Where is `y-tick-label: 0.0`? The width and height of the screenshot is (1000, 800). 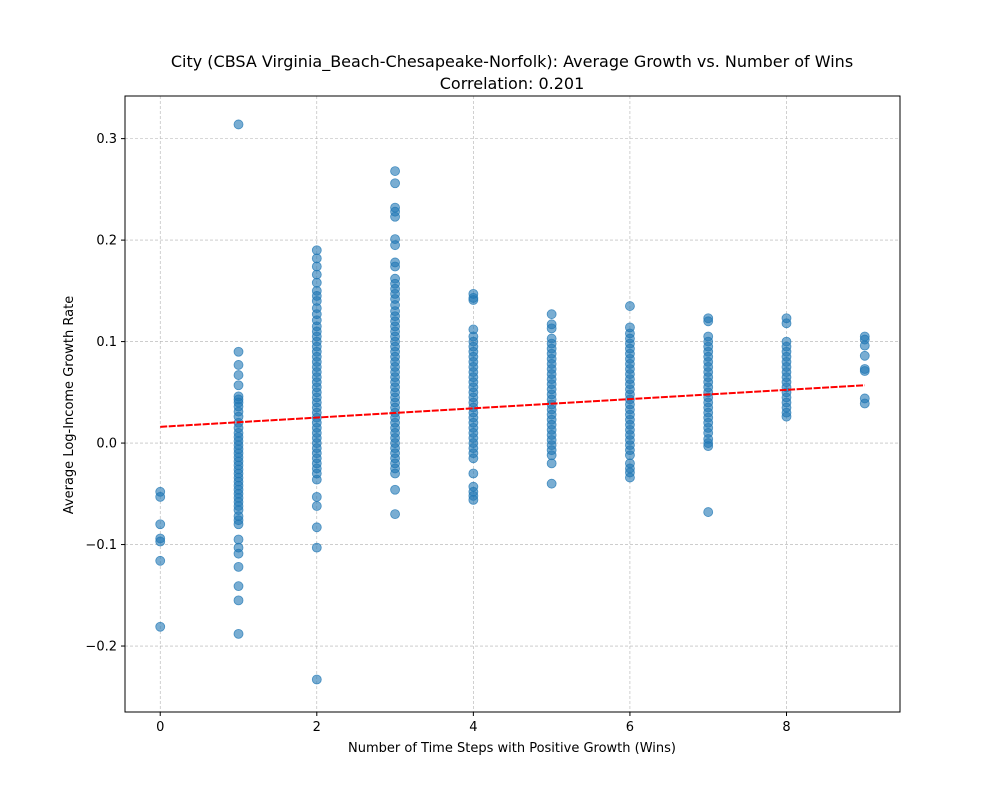 y-tick-label: 0.0 is located at coordinates (106, 444).